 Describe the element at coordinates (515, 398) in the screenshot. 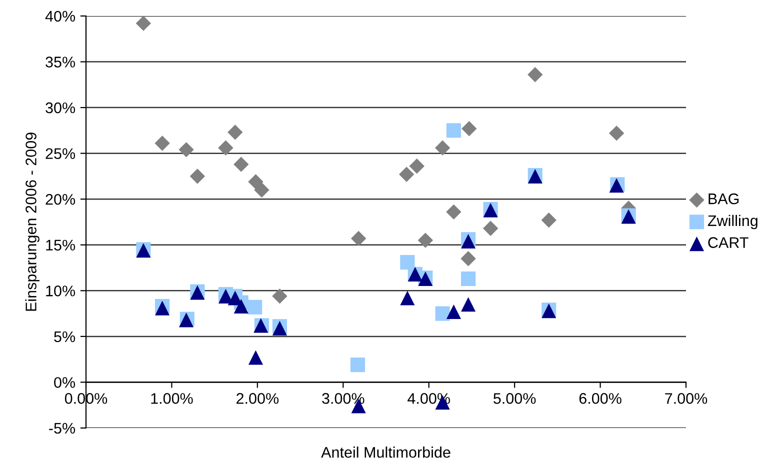

I see `x-tick-label: 5.00%` at that location.